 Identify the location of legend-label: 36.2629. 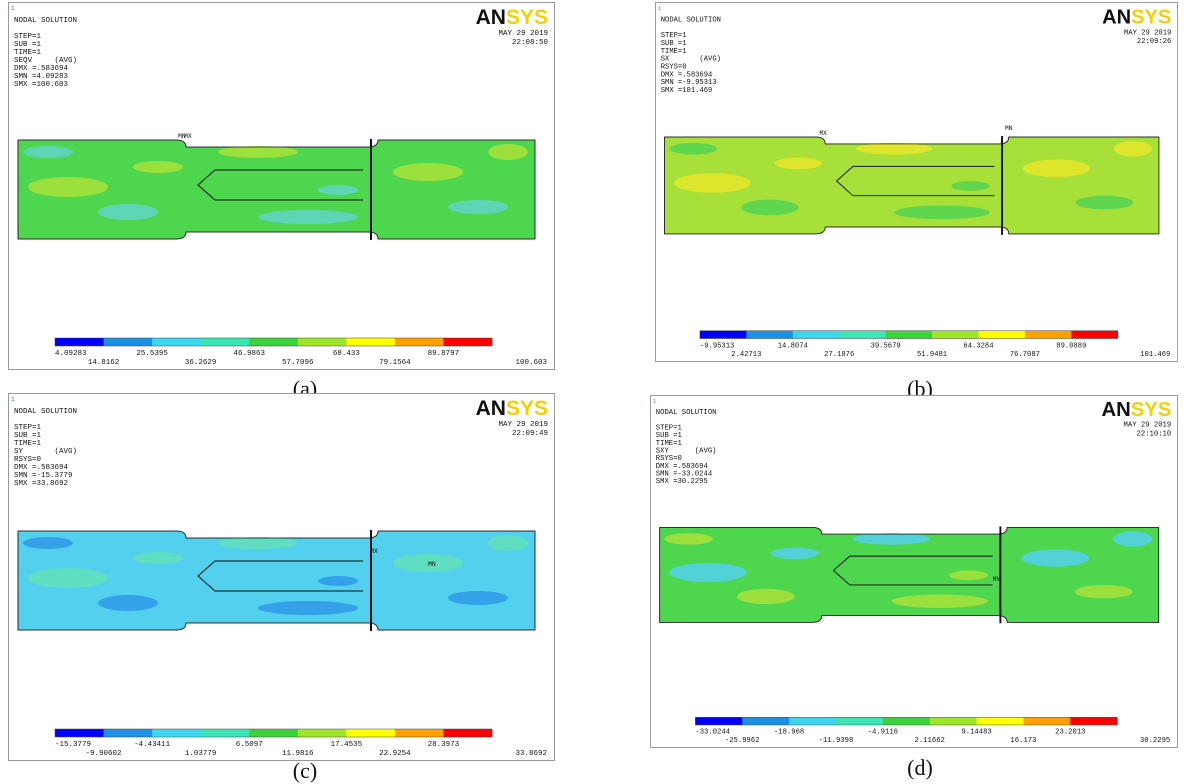
(201, 363).